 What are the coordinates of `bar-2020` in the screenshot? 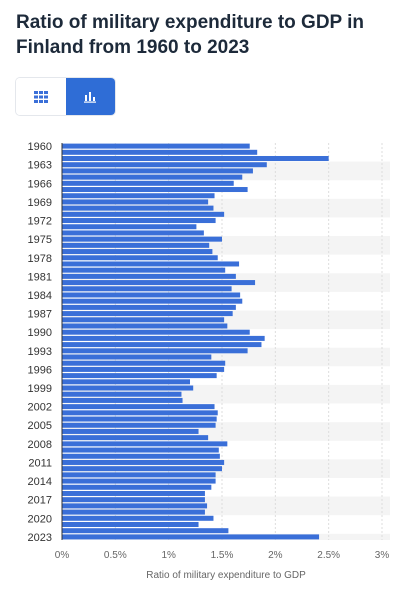 It's located at (138, 518).